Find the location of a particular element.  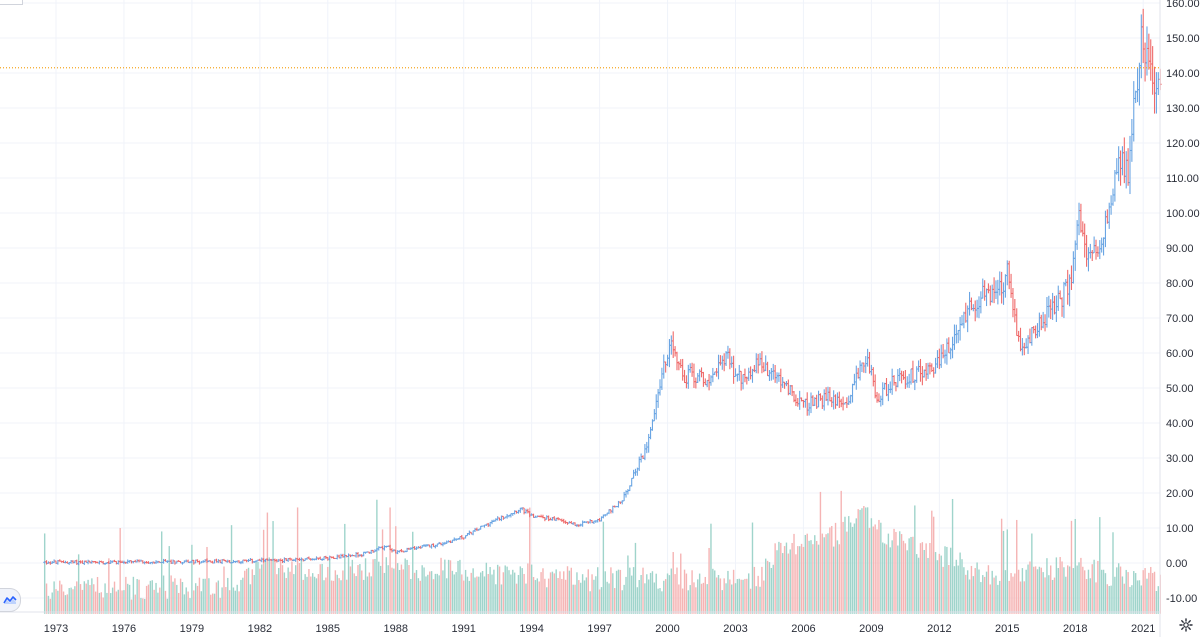

series-toggle-button is located at coordinates (10, 600).